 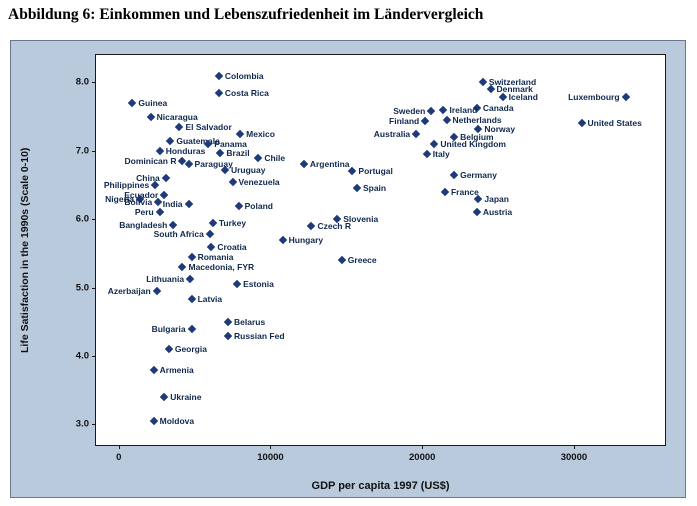 What do you see at coordinates (232, 246) in the screenshot?
I see `country-label: Croatia` at bounding box center [232, 246].